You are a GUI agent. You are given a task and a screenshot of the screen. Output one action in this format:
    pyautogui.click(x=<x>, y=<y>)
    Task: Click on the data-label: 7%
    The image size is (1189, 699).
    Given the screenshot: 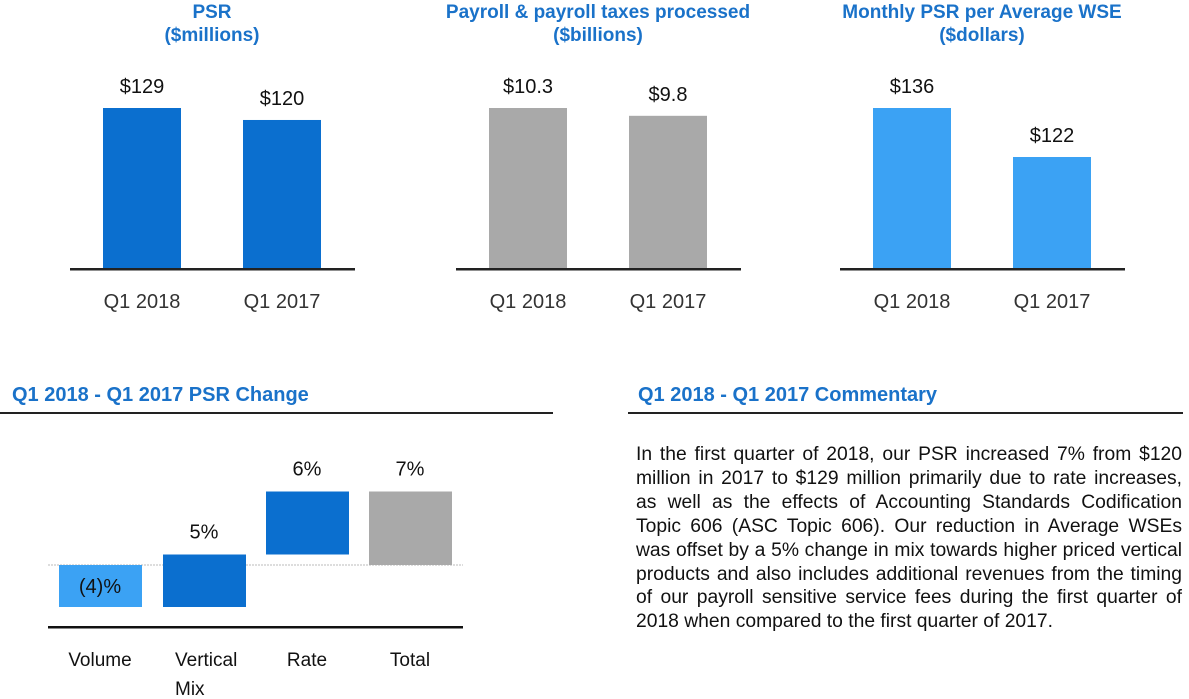 What is the action you would take?
    pyautogui.click(x=410, y=470)
    